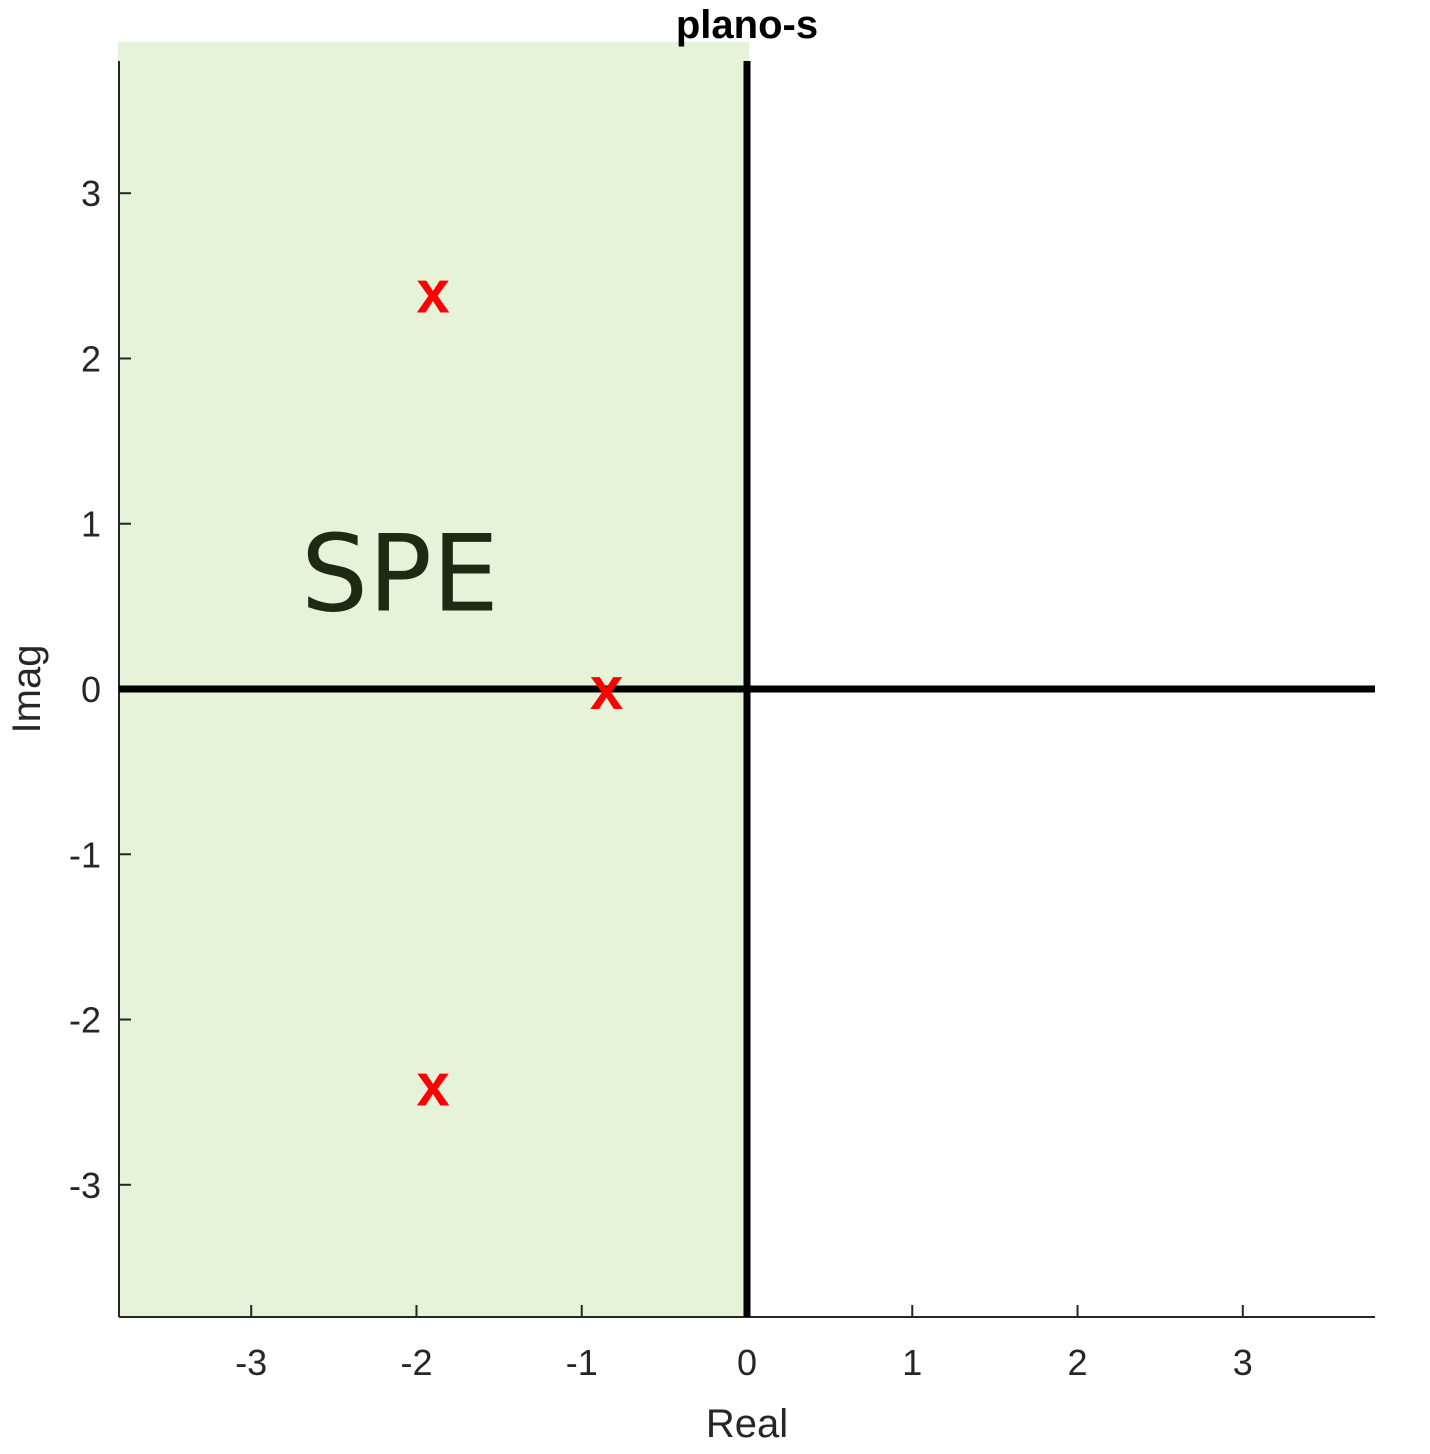 The height and width of the screenshot is (1454, 1430). I want to click on y-tick-label: 2, so click(91, 358).